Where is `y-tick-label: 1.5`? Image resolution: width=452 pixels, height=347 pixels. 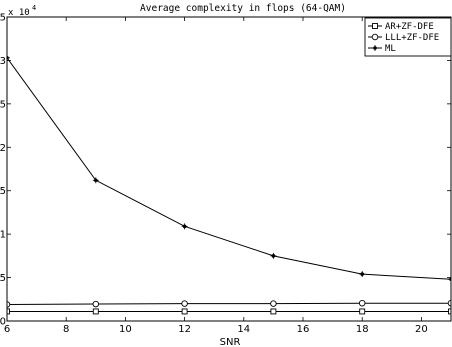 y-tick-label: 1.5 is located at coordinates (3, 191).